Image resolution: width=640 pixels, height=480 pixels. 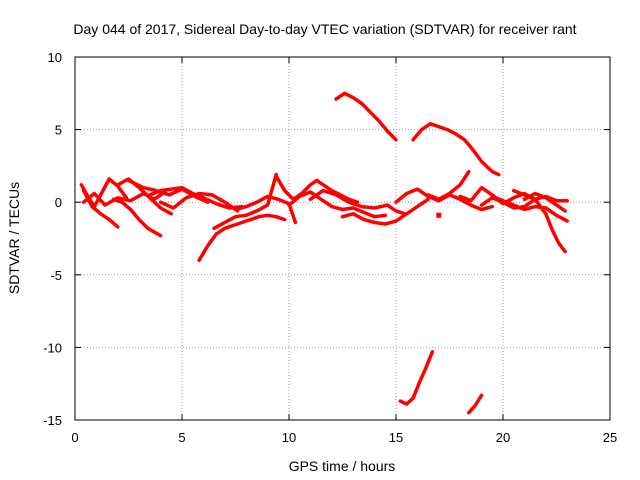 I want to click on x-axis-title: GPS time / hours, so click(x=342, y=466).